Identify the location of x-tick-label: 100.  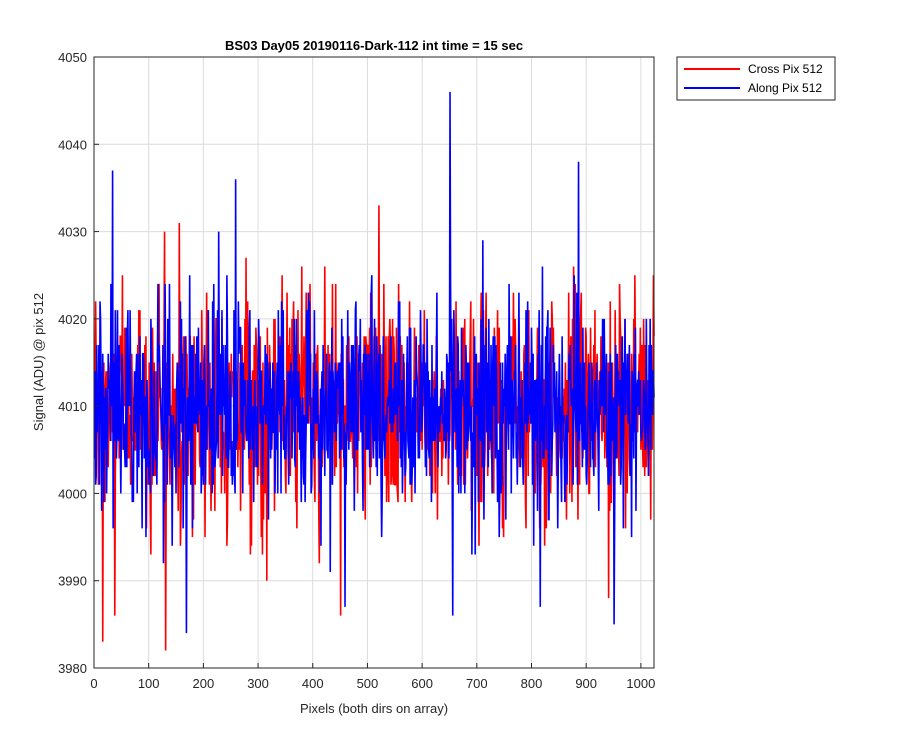
(149, 683).